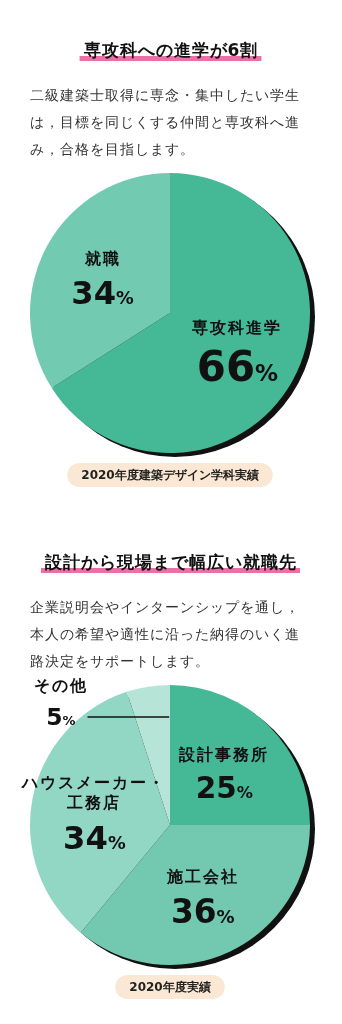 The width and height of the screenshot is (342, 1024). Describe the element at coordinates (102, 258) in the screenshot. I see `slice-label: 就職` at that location.